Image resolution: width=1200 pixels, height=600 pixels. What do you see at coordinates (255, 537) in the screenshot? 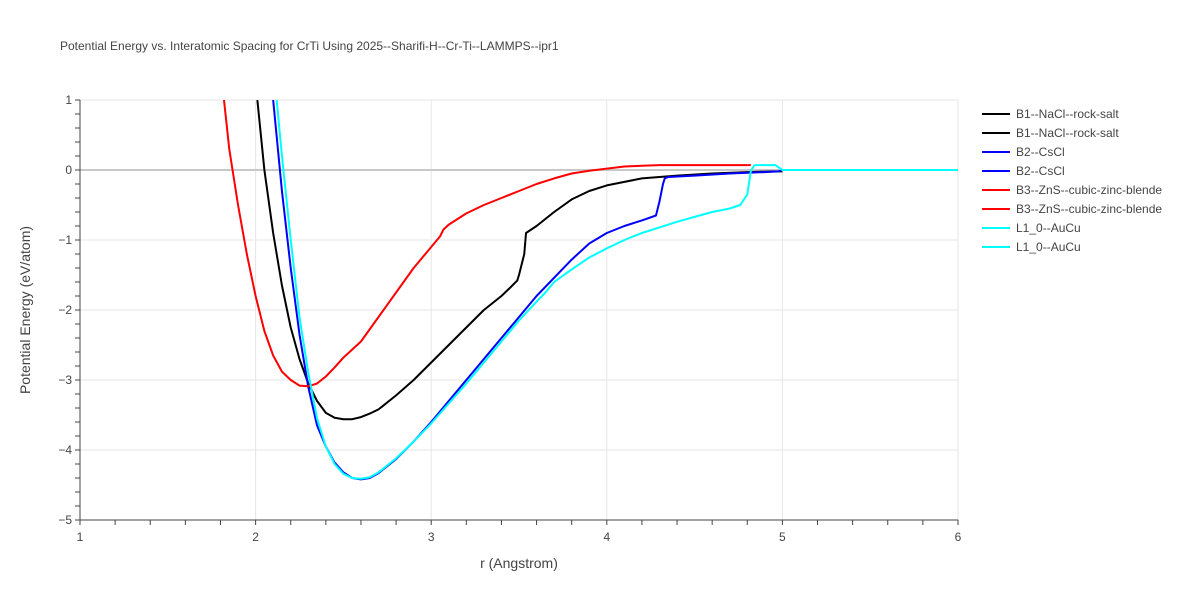
I see `x-tick-label: 2` at bounding box center [255, 537].